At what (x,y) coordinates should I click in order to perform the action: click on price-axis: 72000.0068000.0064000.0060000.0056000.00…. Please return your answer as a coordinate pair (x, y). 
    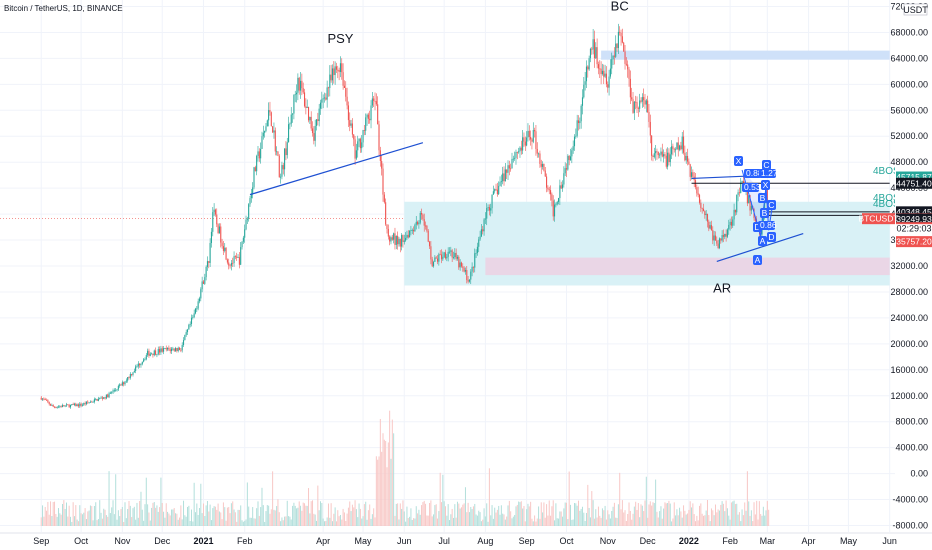
    Looking at the image, I should click on (895, 275).